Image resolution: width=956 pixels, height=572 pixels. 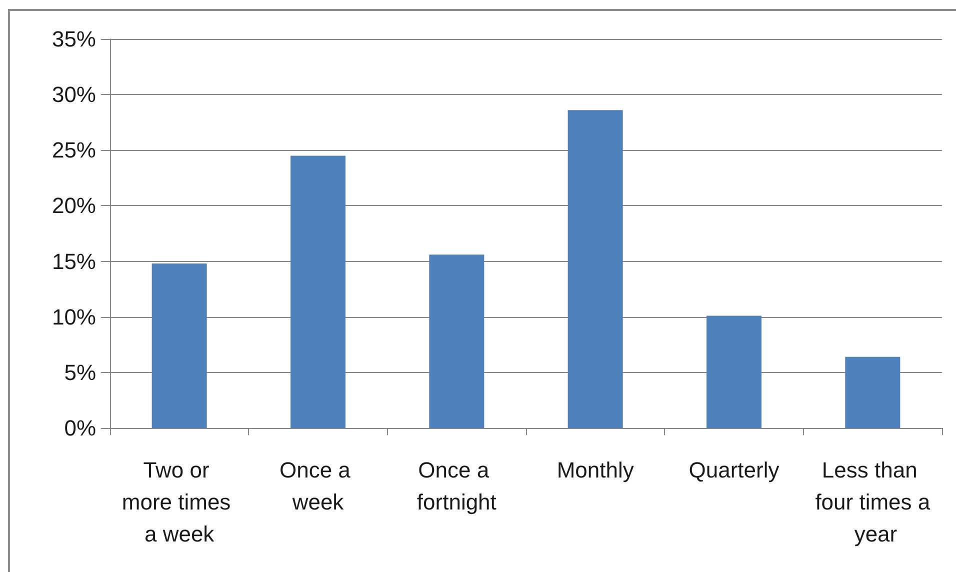 I want to click on y-tick-label: 30%, so click(x=74, y=95).